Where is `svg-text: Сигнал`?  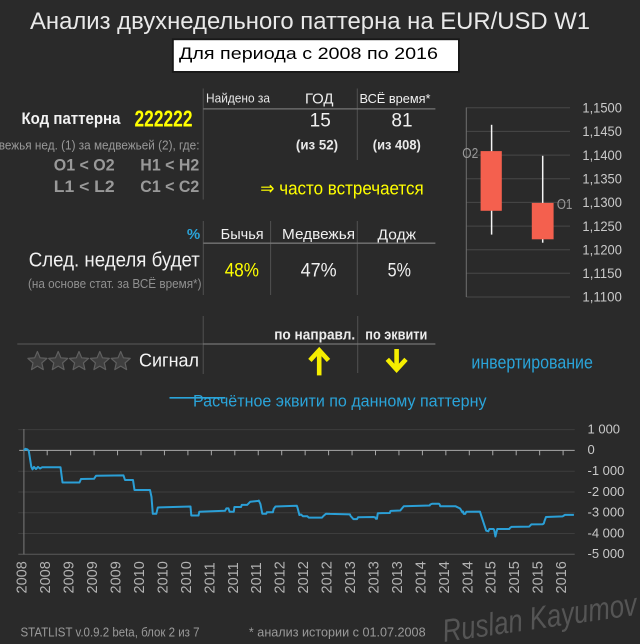
svg-text: Сигнал is located at coordinates (169, 361).